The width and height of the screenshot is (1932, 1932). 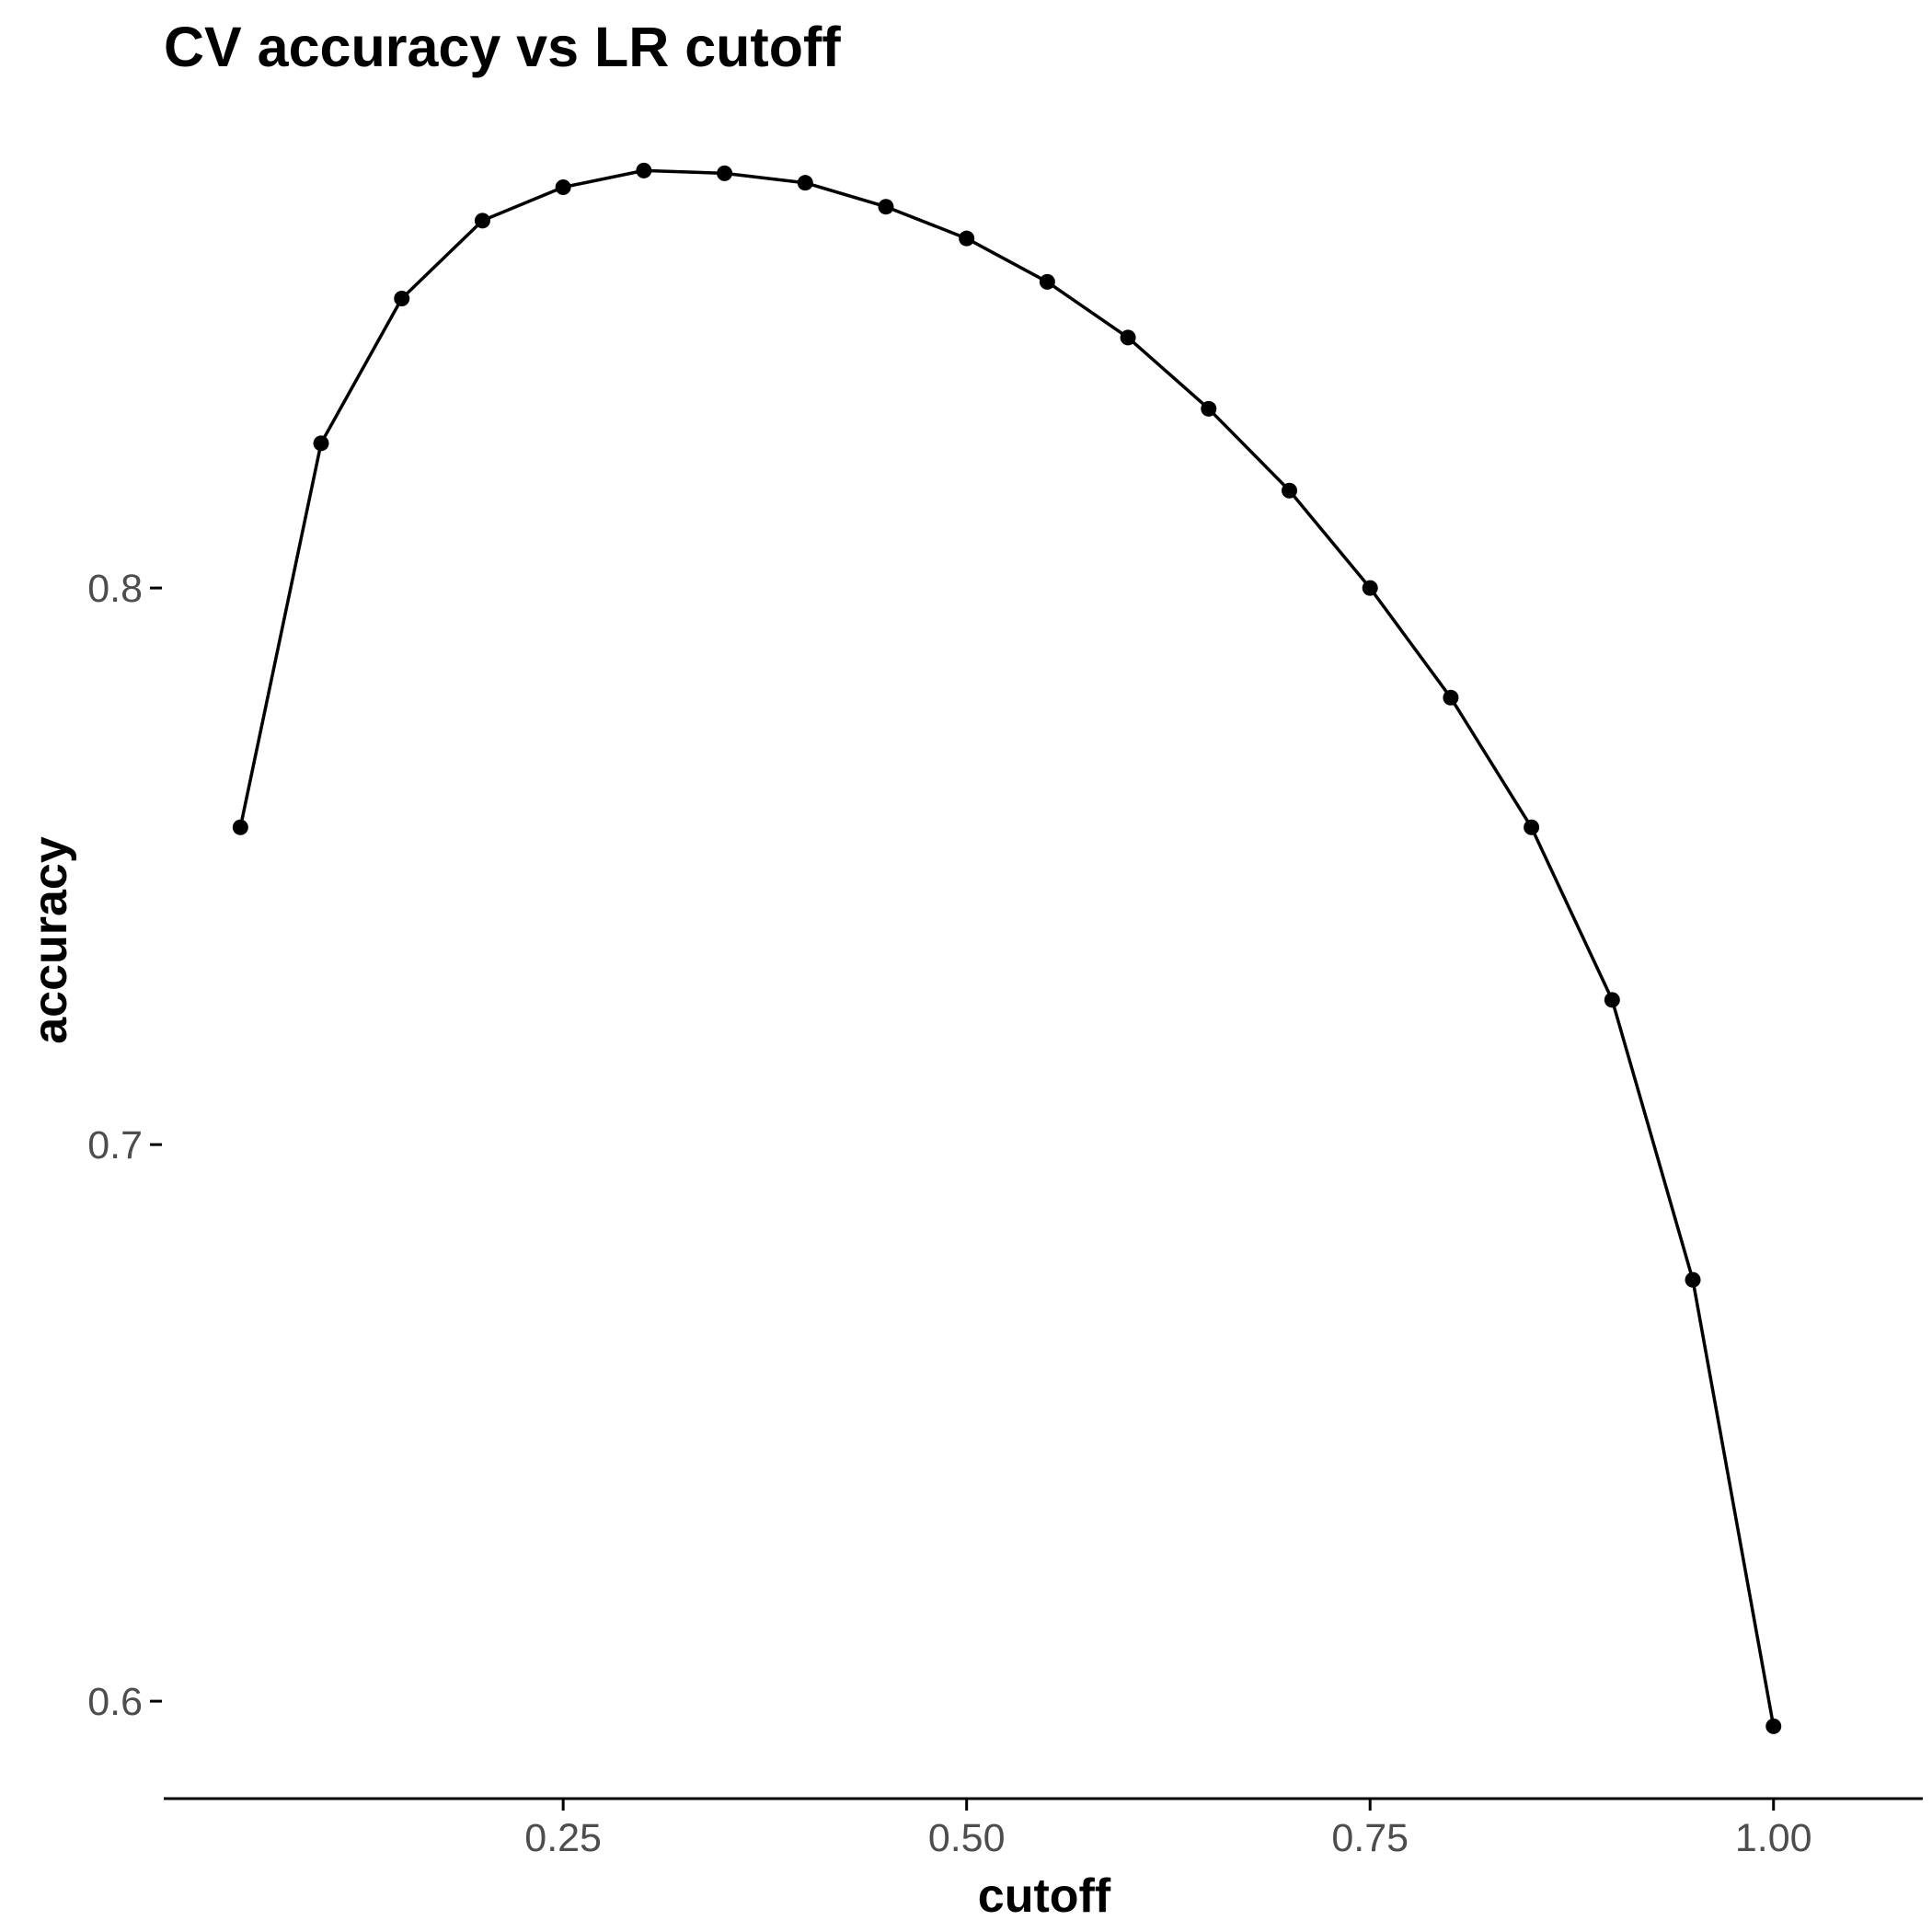 I want to click on y-tick-label-1: 0.7, so click(x=115, y=1145).